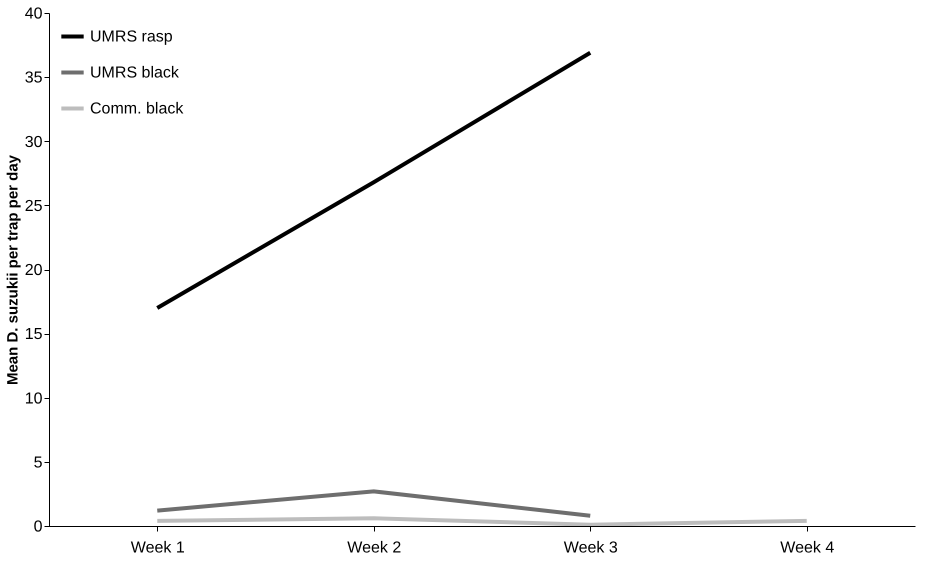 This screenshot has width=934, height=571. Describe the element at coordinates (33, 335) in the screenshot. I see `y-tick-label: 15` at that location.